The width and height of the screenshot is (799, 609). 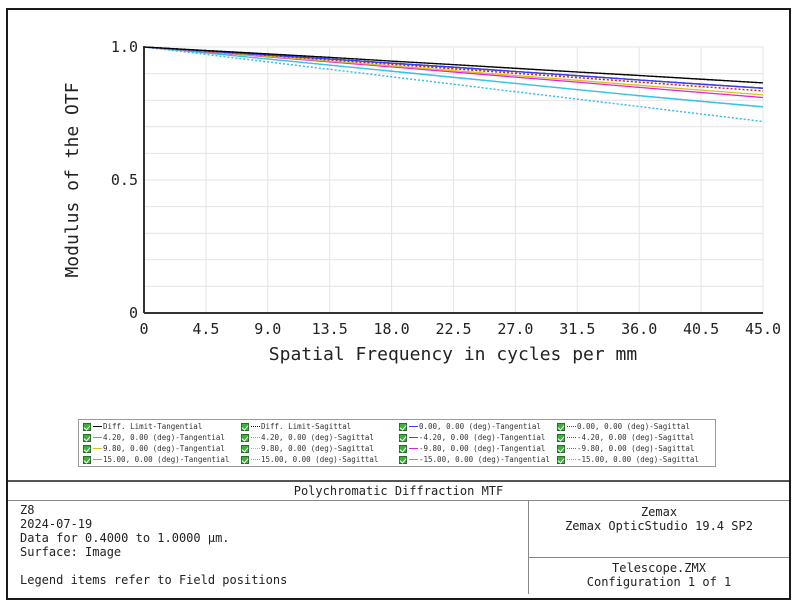 I want to click on svg-text: 18.0, so click(x=392, y=329).